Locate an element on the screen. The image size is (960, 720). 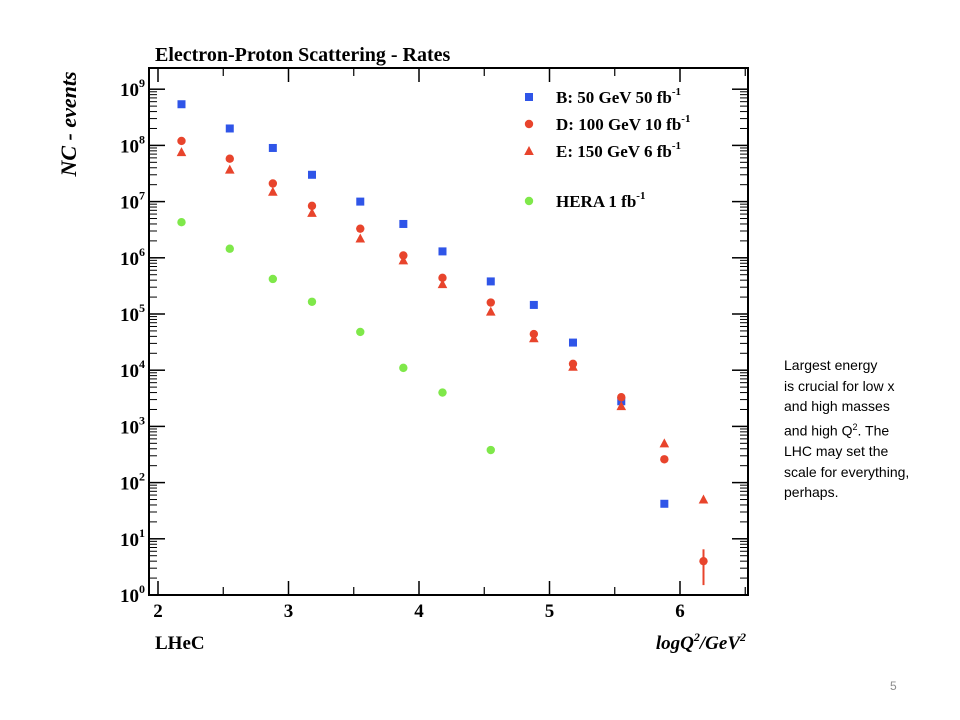
side-note-line: perhaps. is located at coordinates (811, 492).